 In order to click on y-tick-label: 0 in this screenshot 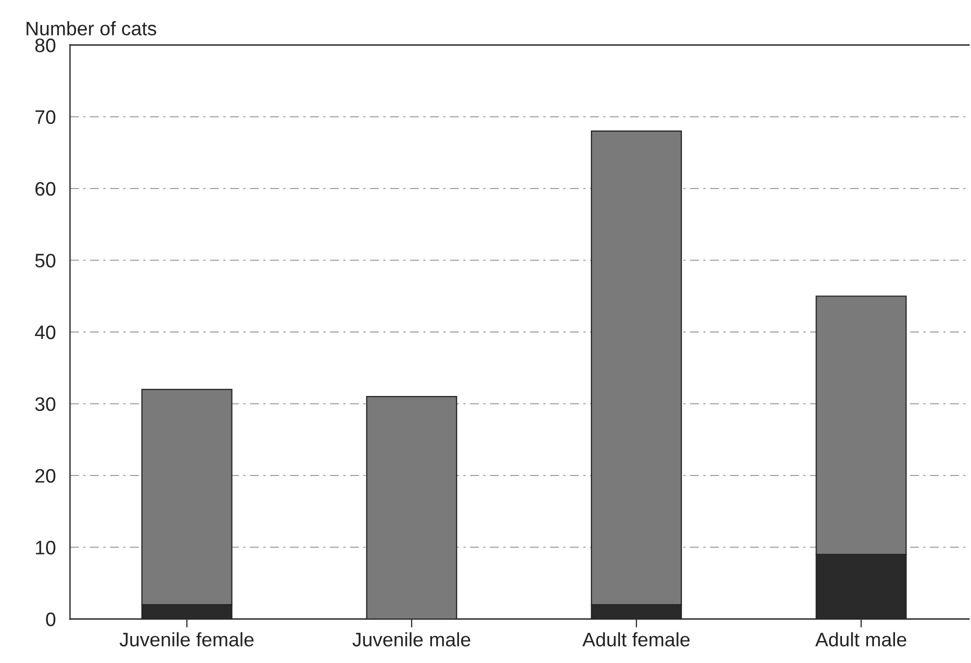, I will do `click(51, 619)`.